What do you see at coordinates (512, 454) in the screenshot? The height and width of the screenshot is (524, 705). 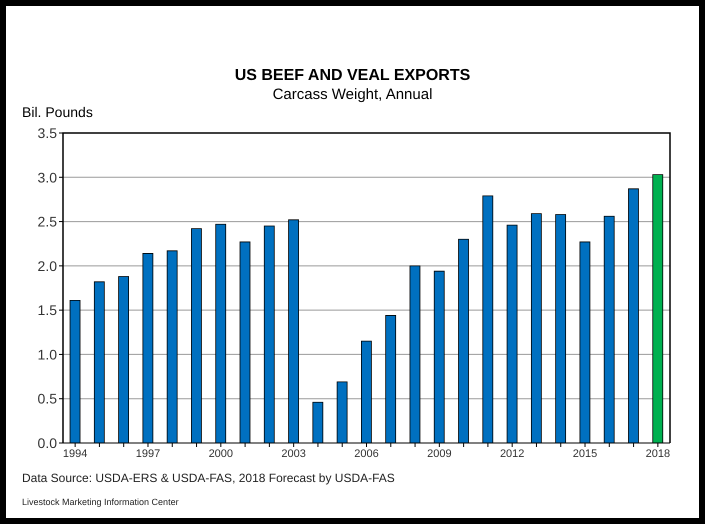 I see `x-tick-label: 2012` at bounding box center [512, 454].